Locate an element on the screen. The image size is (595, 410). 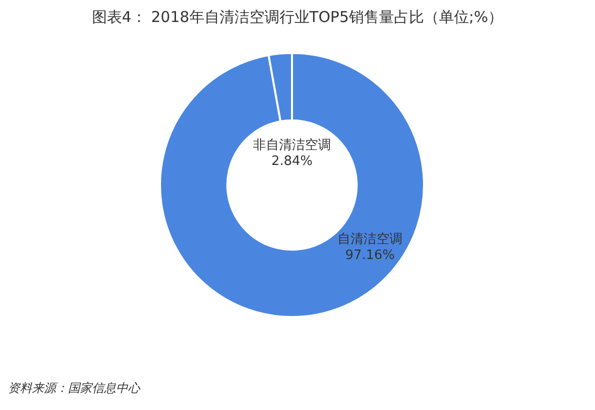
slice-label: 自清洁空调 is located at coordinates (370, 239).